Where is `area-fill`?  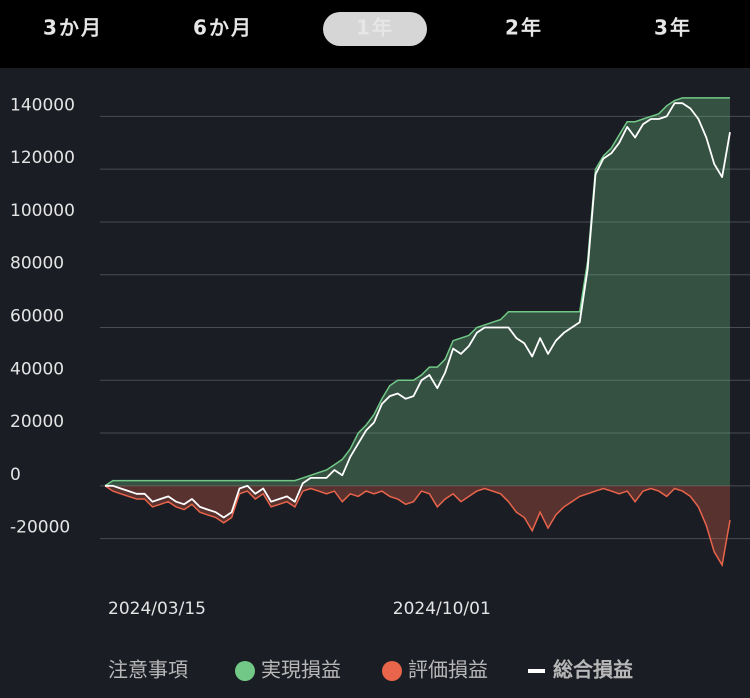
area-fill is located at coordinates (417, 525).